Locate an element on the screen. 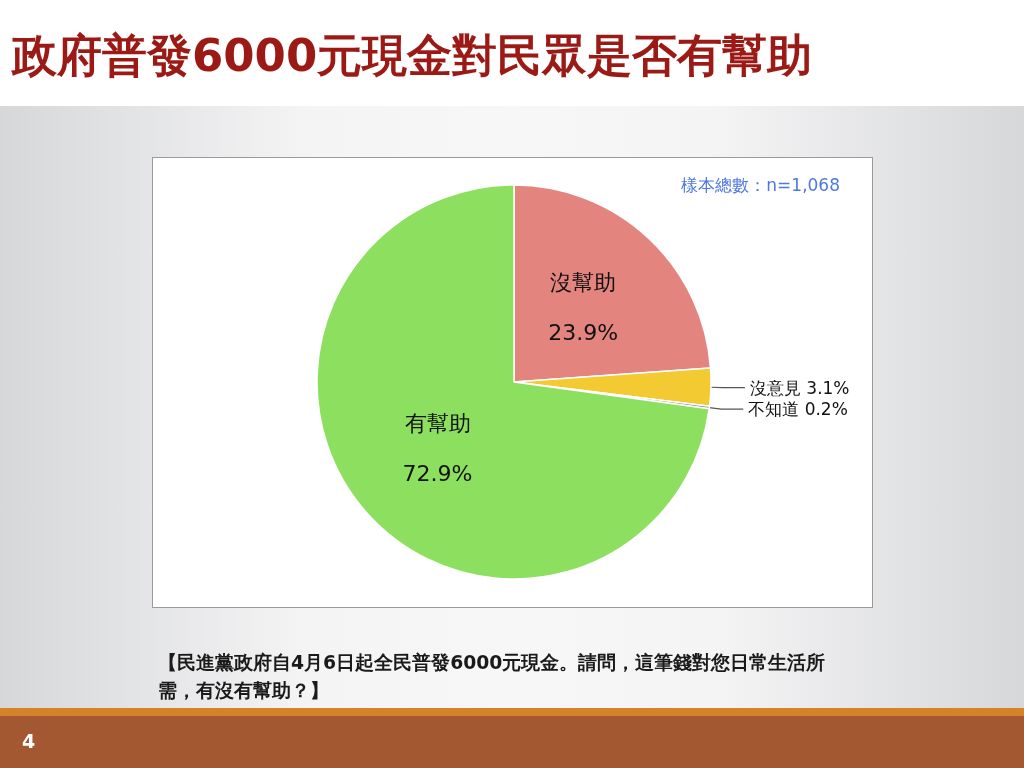 This screenshot has width=1024, height=768. data-label: 23.9% is located at coordinates (583, 333).